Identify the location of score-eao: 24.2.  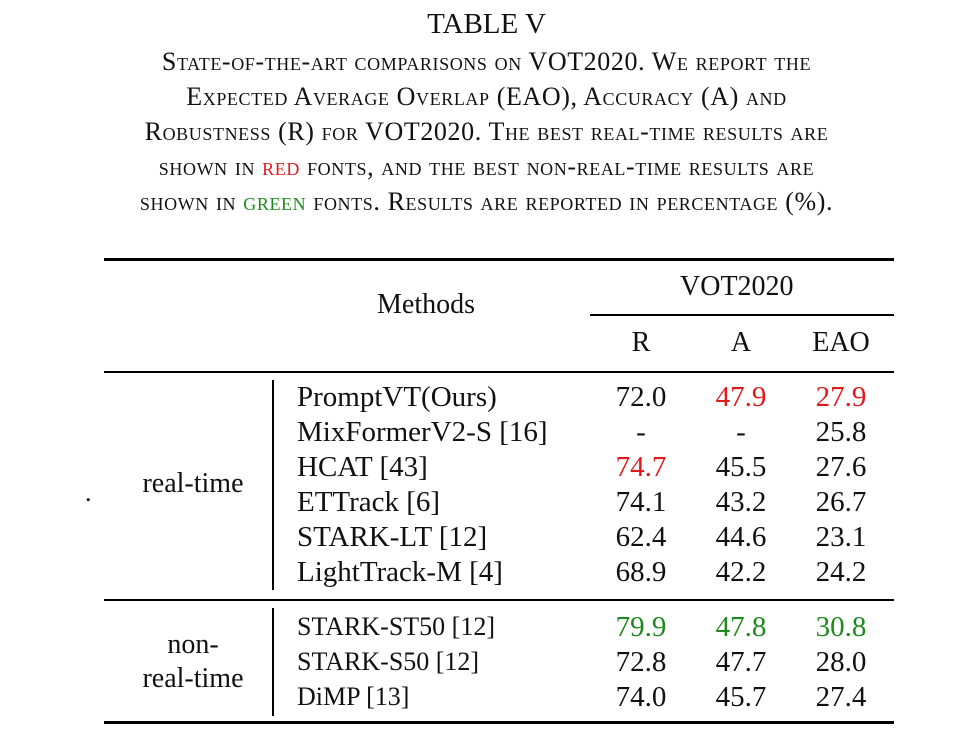
(841, 572).